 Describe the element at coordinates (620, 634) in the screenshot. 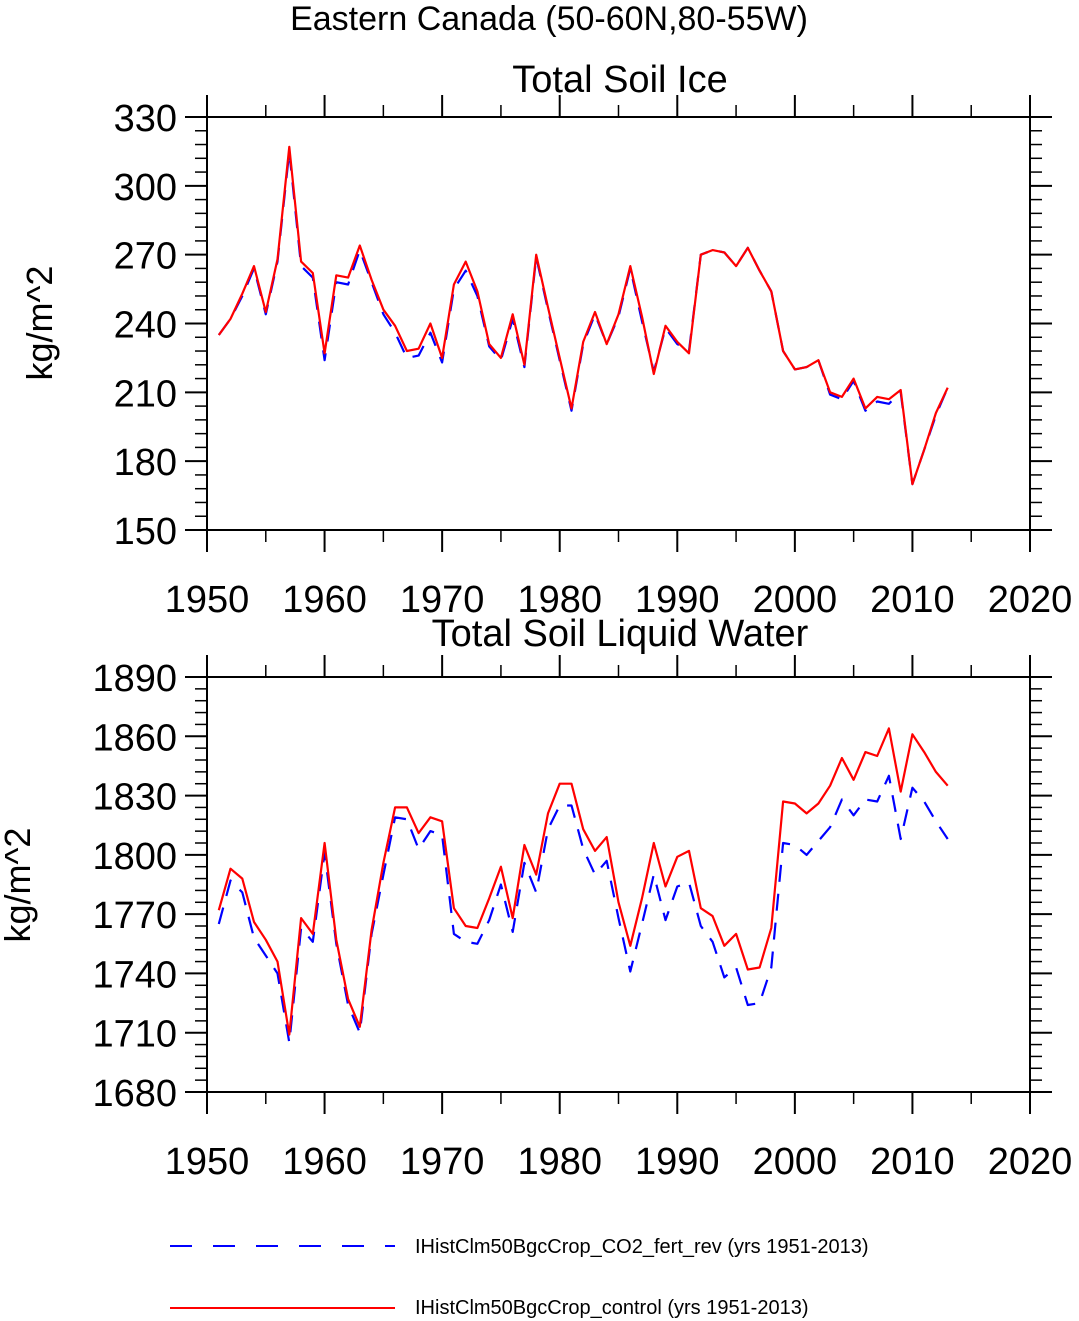

I see `panel-title: Total Soil Liquid Water` at that location.